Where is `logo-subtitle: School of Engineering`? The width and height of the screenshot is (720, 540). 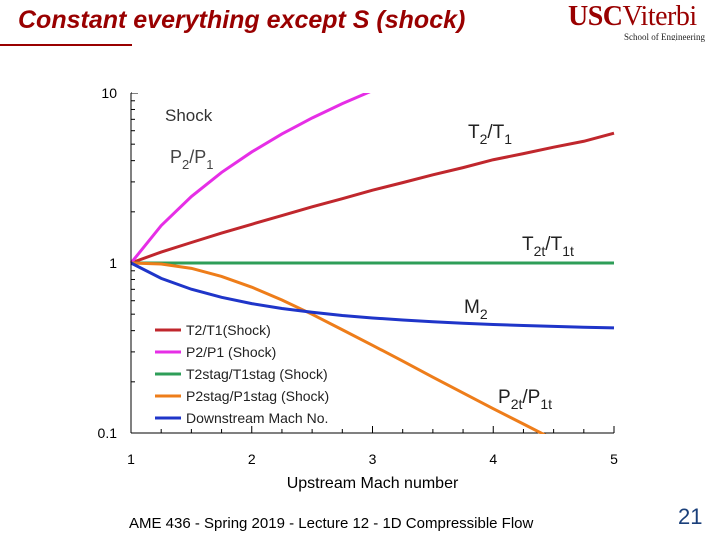
logo-subtitle: School of Engineering is located at coordinates (664, 37).